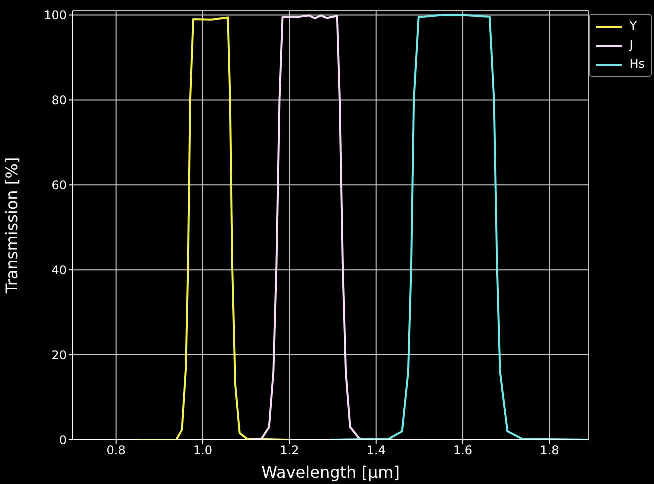 This screenshot has width=654, height=484. Describe the element at coordinates (637, 64) in the screenshot. I see `legend-label: Hs` at that location.